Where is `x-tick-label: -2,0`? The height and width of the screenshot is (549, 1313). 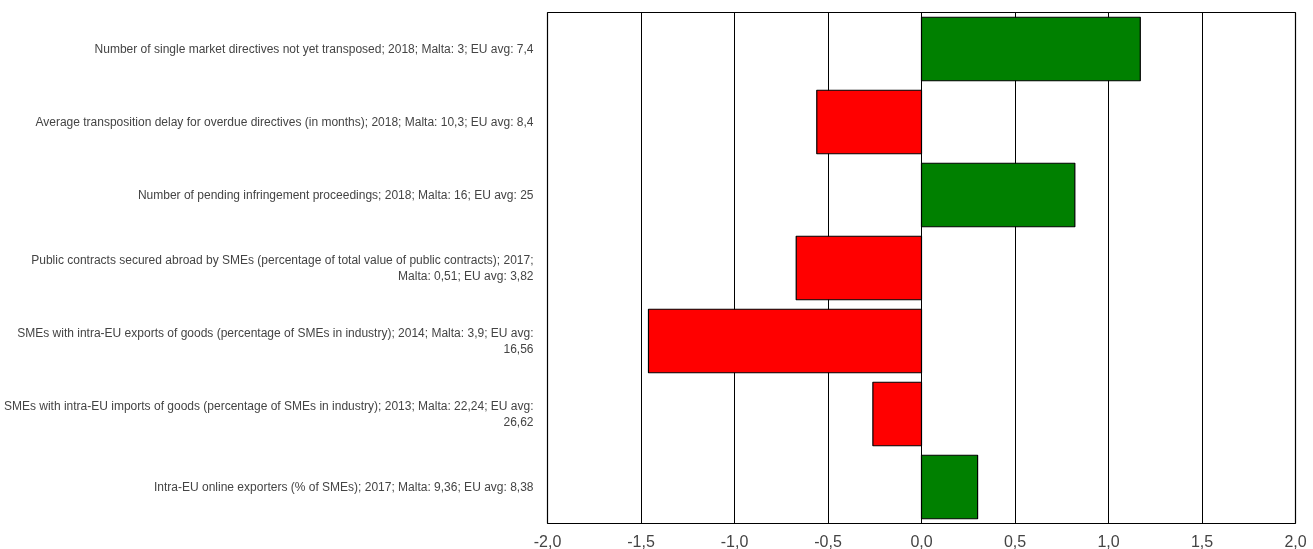
x-tick-label: -2,0 is located at coordinates (547, 540).